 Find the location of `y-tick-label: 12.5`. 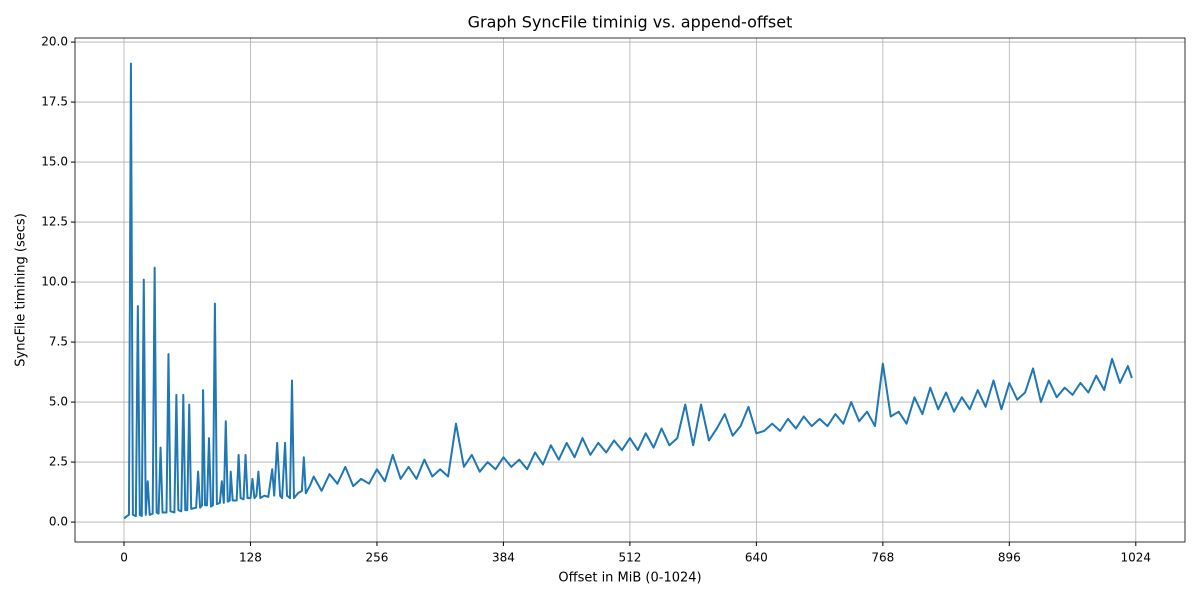

y-tick-label: 12.5 is located at coordinates (54, 222).